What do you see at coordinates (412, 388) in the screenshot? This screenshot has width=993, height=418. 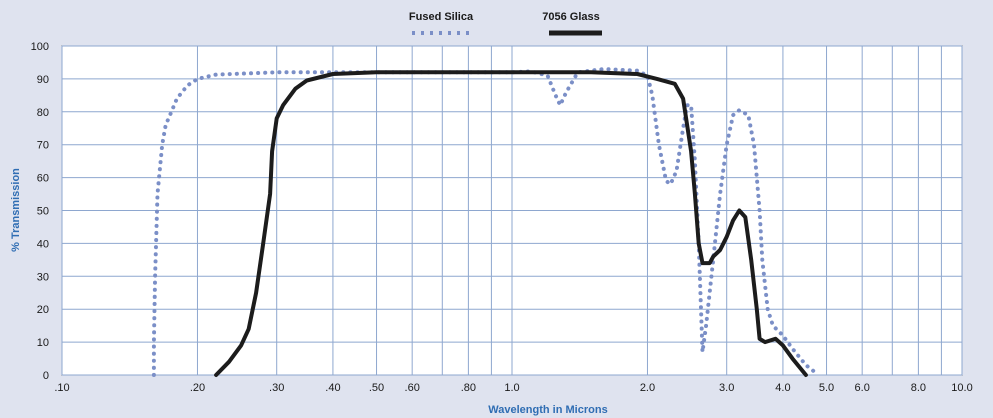 I see `x-tick-label: .60` at bounding box center [412, 388].